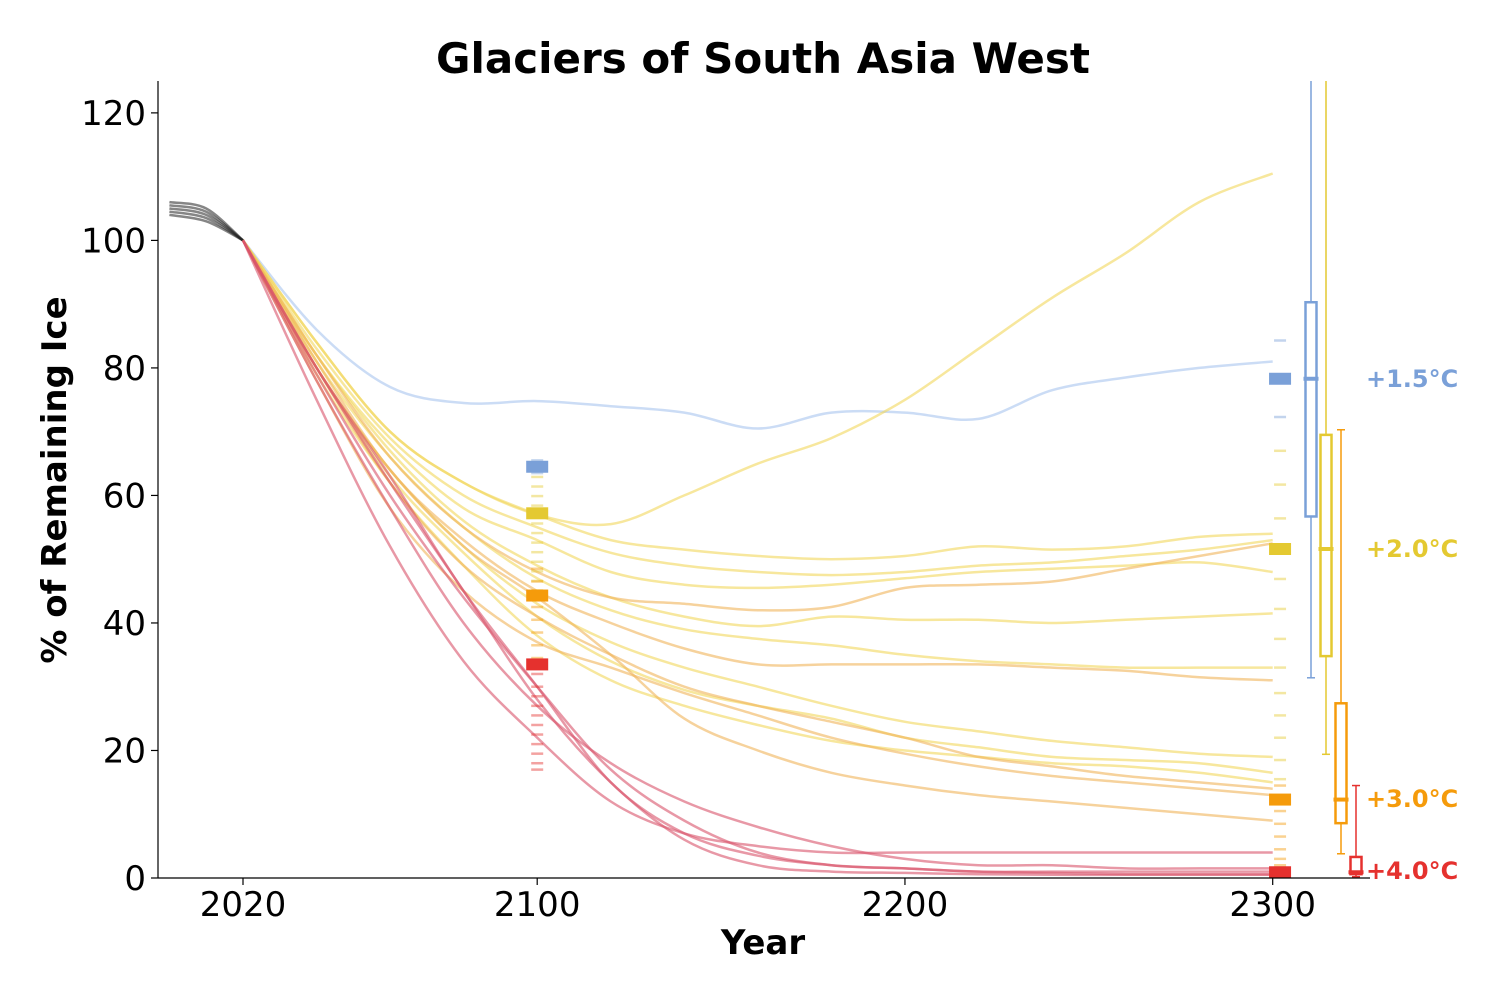 The width and height of the screenshot is (1500, 1000). What do you see at coordinates (1412, 871) in the screenshot?
I see `scenario-label: +4.0°C` at bounding box center [1412, 871].